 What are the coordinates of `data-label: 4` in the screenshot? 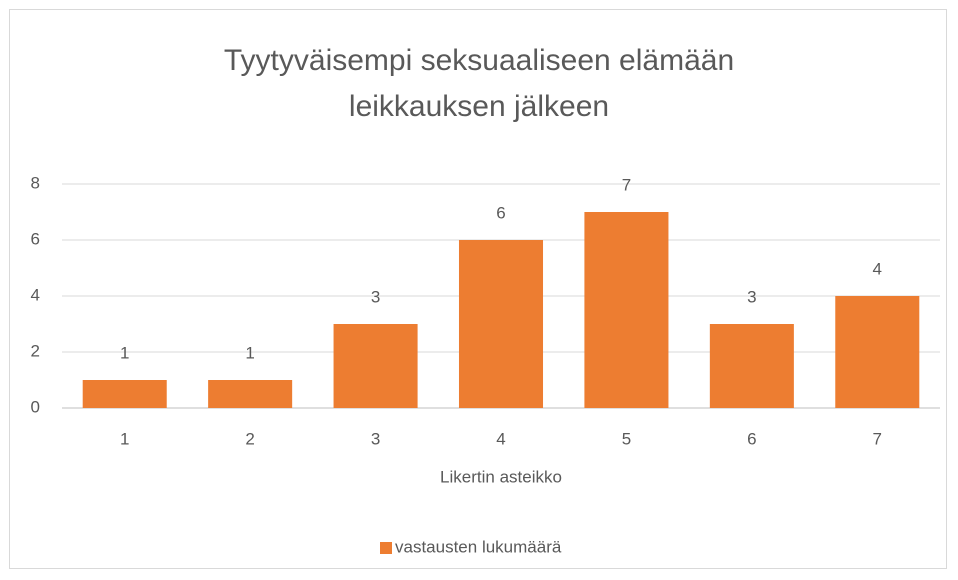 It's located at (877, 268).